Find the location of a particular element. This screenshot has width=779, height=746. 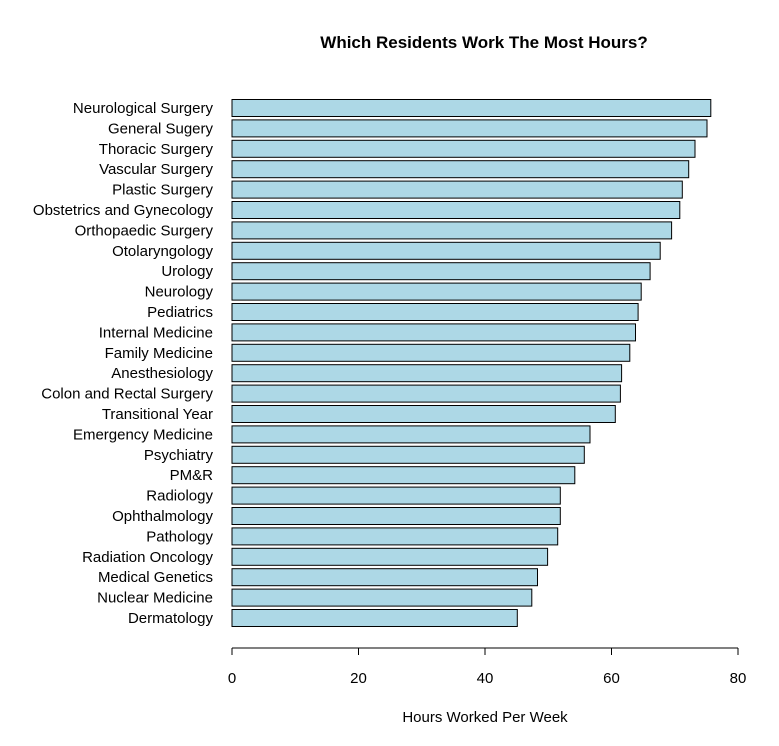

x-tick-label: 80 is located at coordinates (738, 678).